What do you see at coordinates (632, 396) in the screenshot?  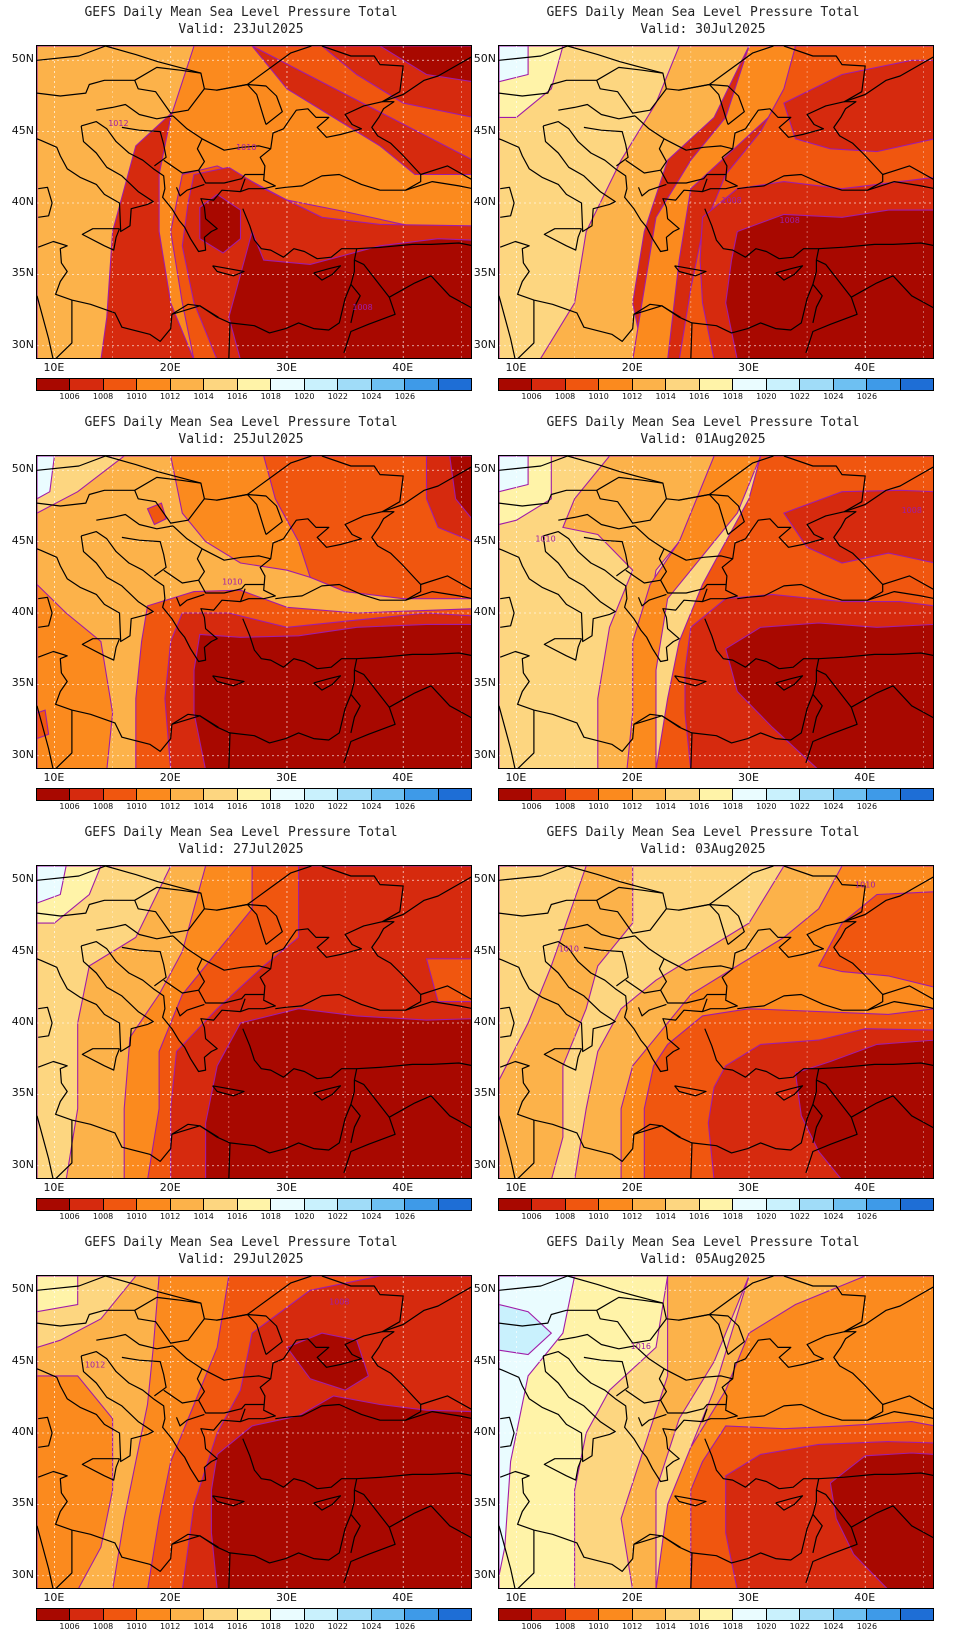 I see `colorbar-label: 1012` at bounding box center [632, 396].